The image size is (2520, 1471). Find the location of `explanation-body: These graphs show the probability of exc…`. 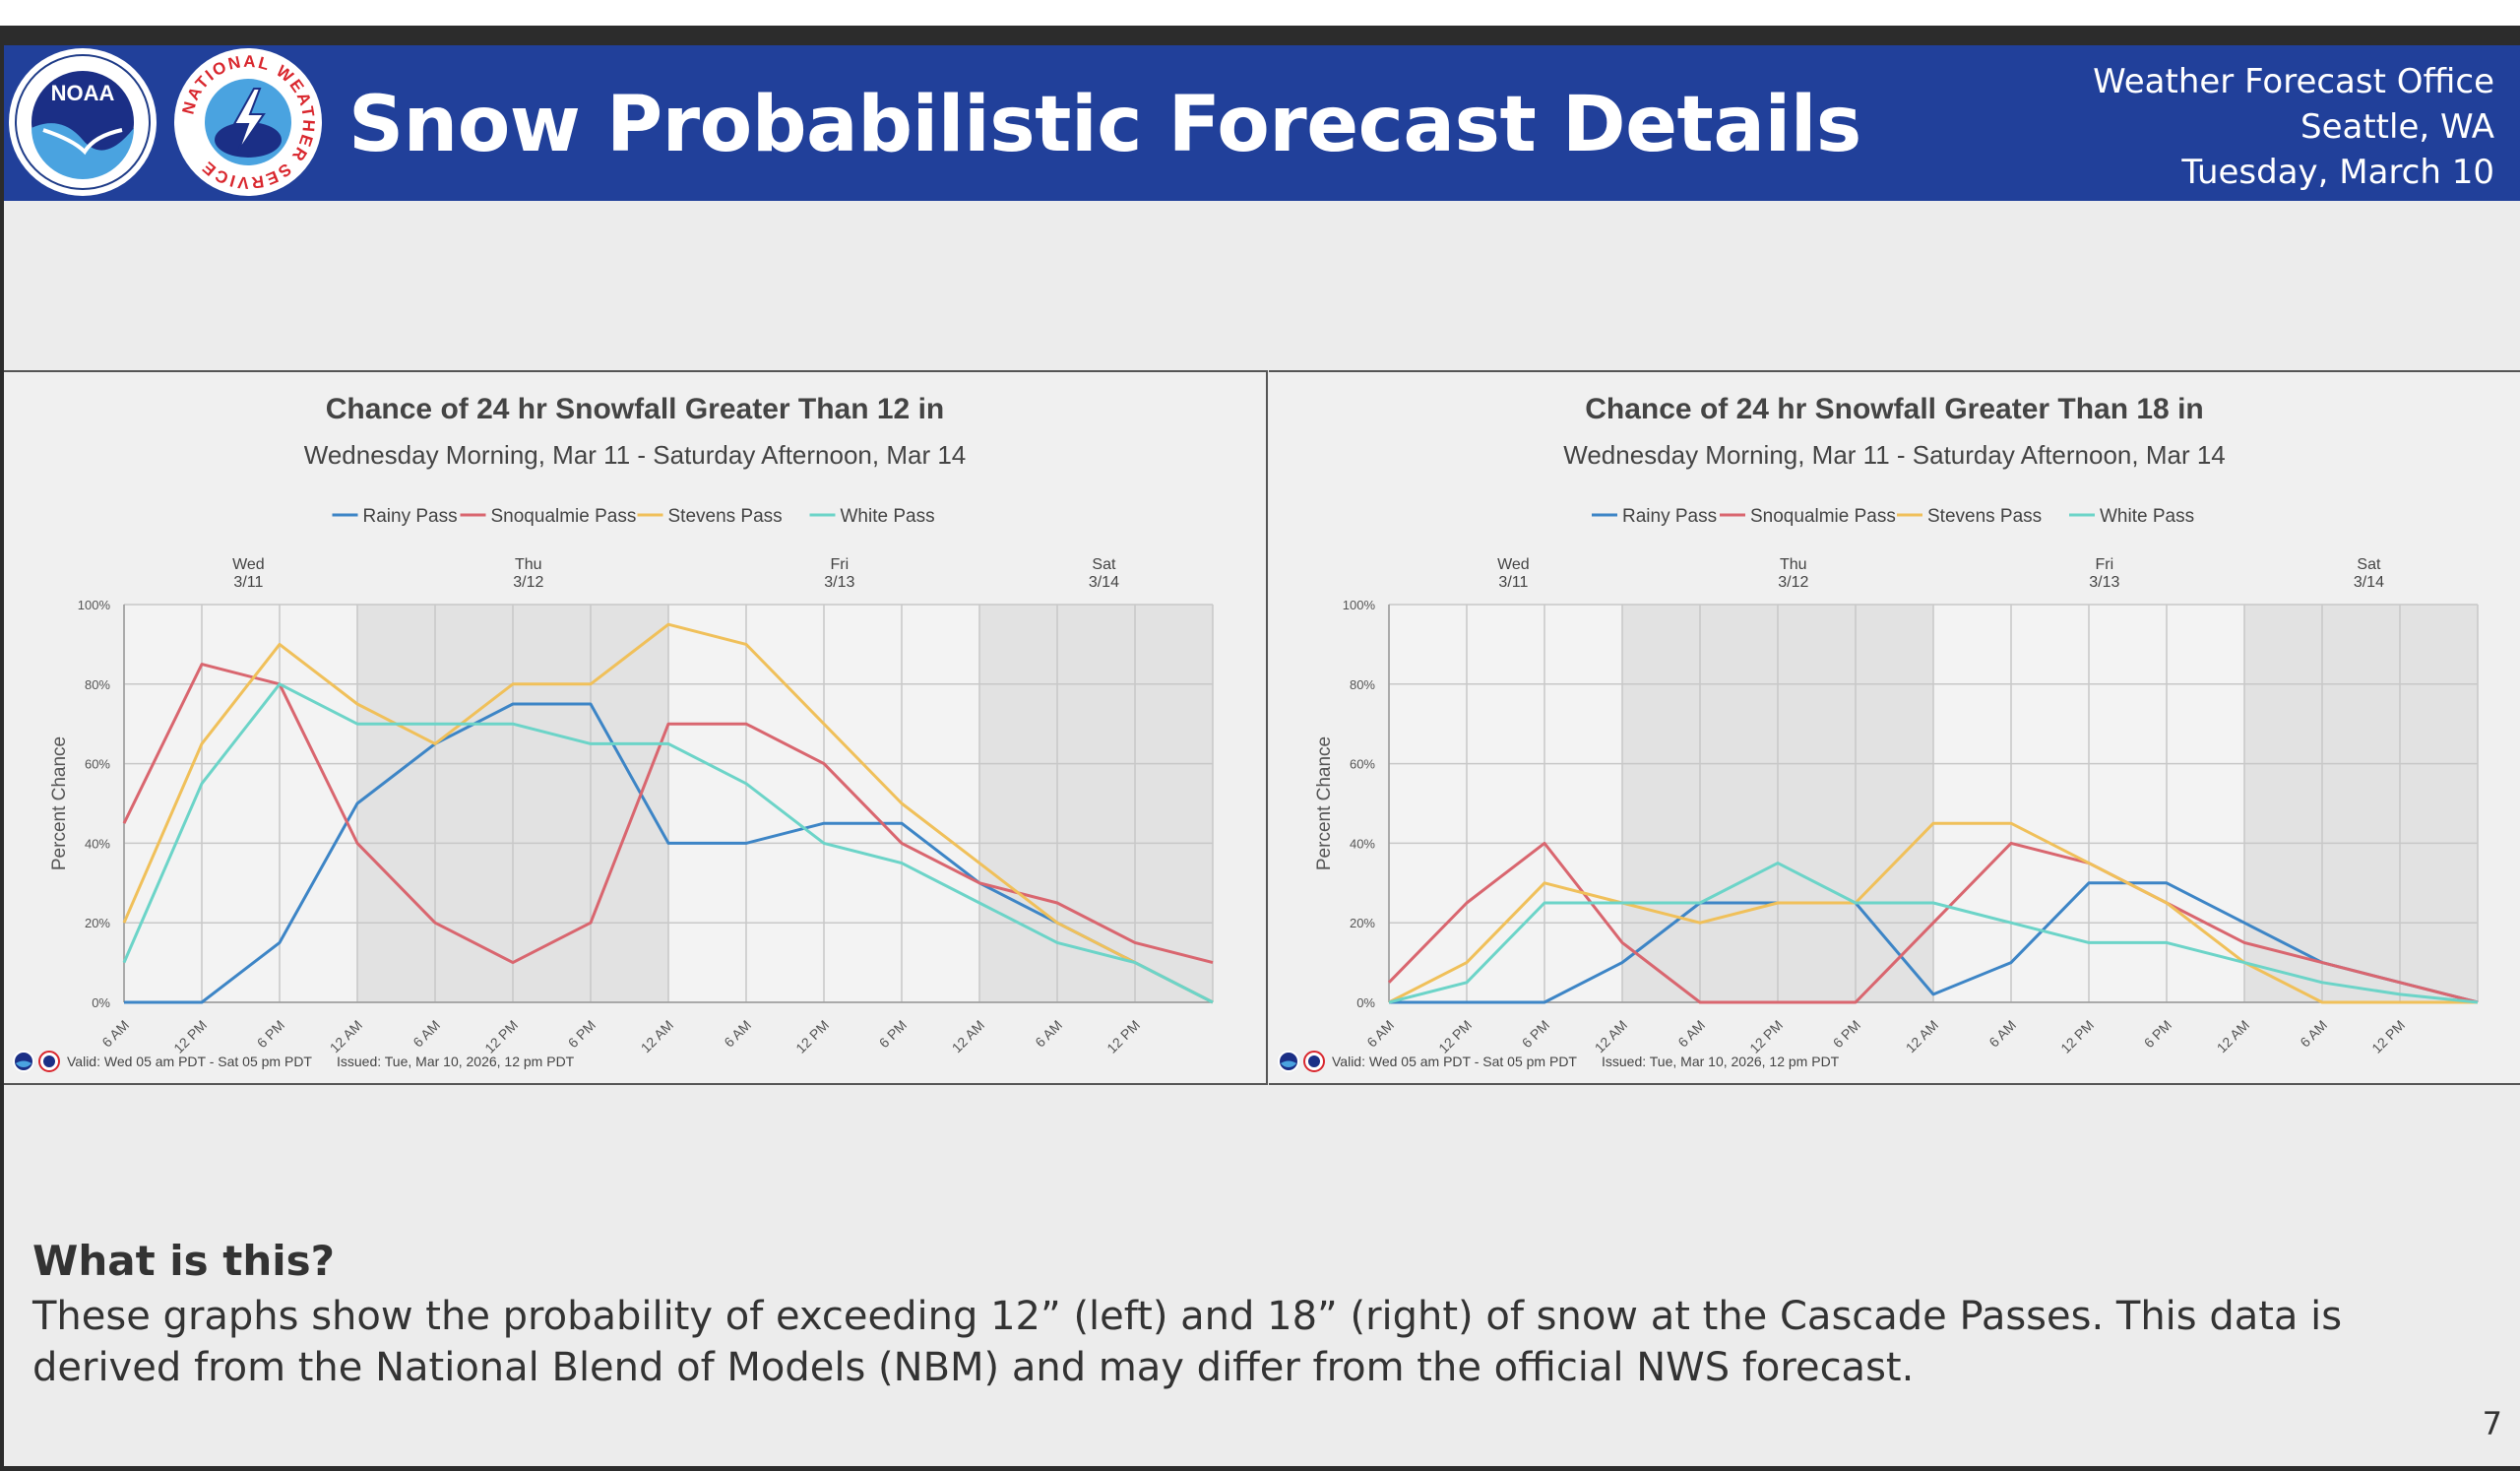

explanation-body: These graphs show the probability of exc… is located at coordinates (1187, 1342).